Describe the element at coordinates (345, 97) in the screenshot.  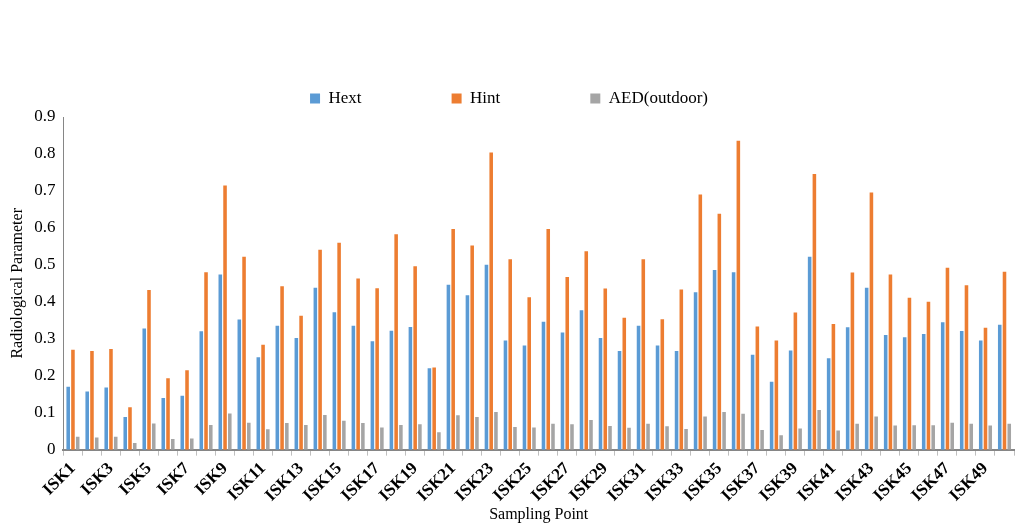
I see `legend-label: Hext` at that location.